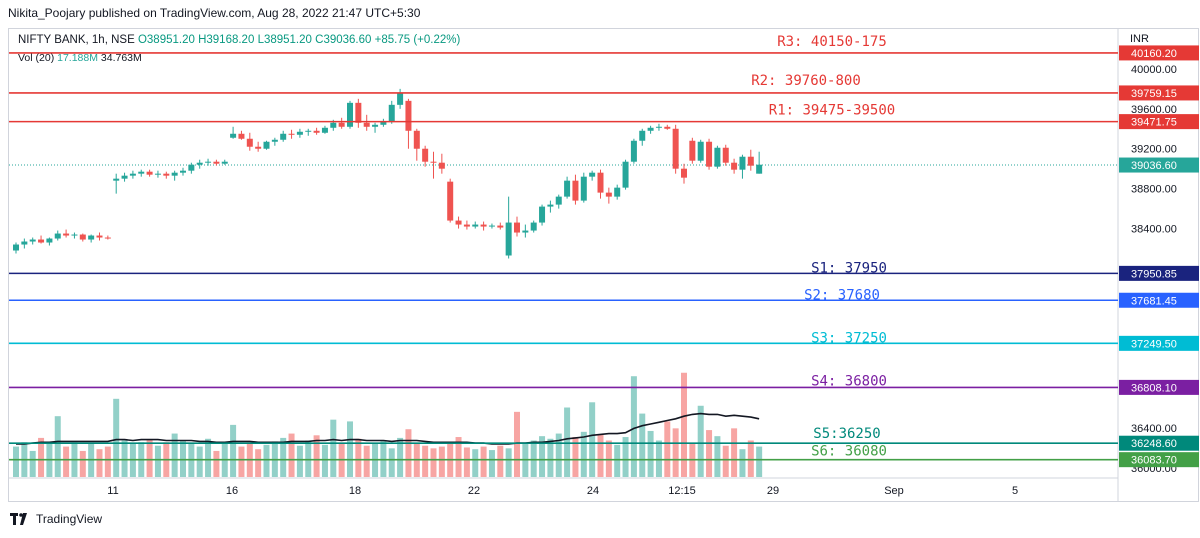 This screenshot has width=1200, height=538. Describe the element at coordinates (849, 452) in the screenshot. I see `level-label-s6: S6: 36080` at that location.